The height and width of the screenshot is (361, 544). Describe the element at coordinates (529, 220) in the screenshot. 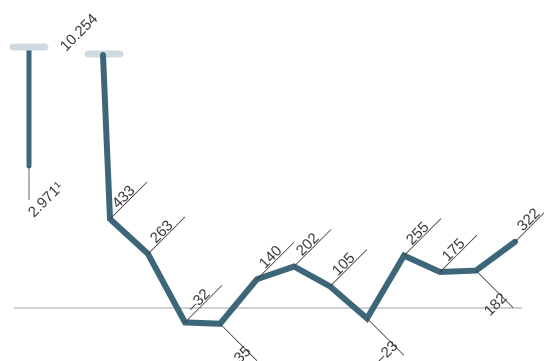

I see `data-label: 322` at that location.